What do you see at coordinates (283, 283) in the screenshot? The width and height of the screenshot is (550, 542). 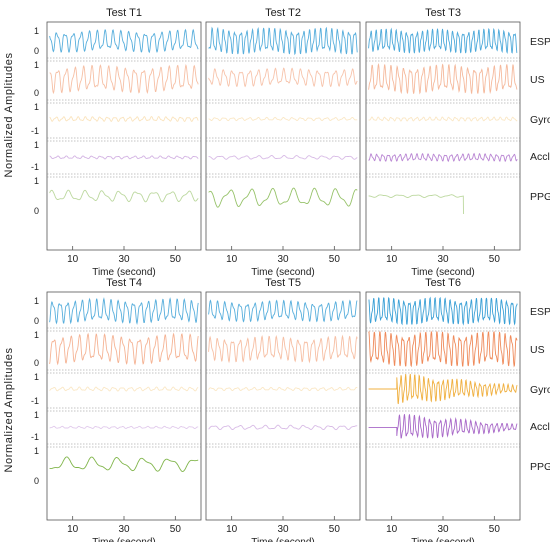 I see `panel-title: Test T5` at bounding box center [283, 283].